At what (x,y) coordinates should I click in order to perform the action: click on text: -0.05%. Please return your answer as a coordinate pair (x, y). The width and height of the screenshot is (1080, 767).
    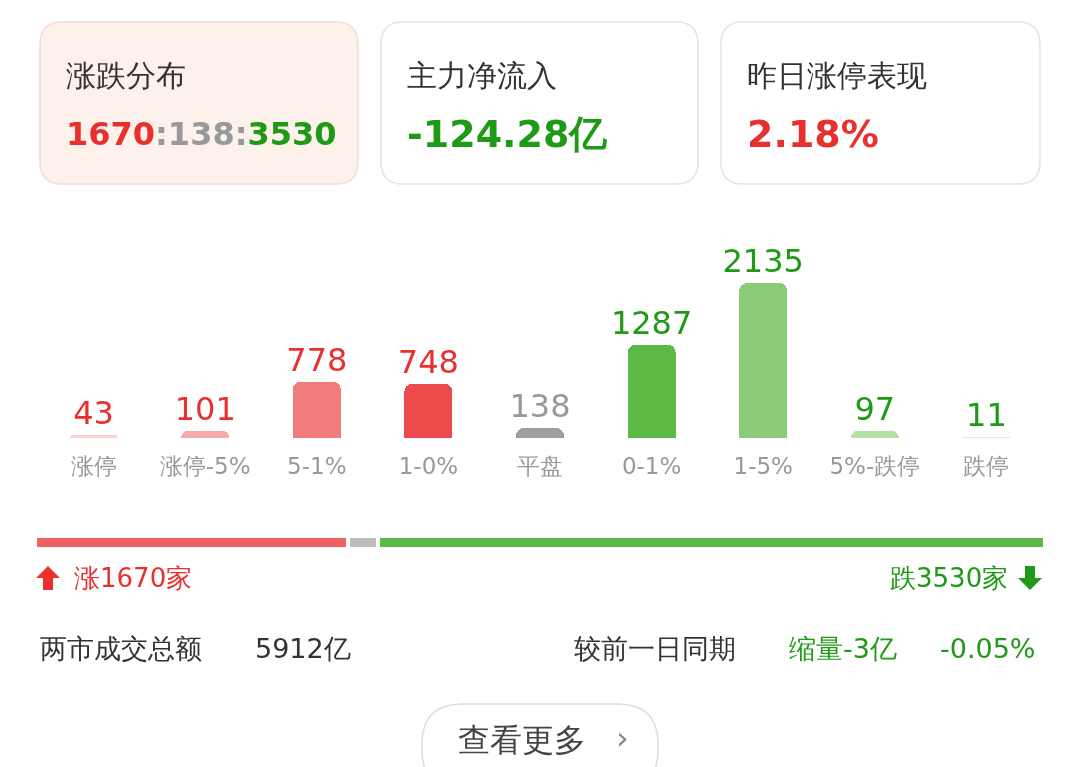
    Looking at the image, I should click on (988, 648).